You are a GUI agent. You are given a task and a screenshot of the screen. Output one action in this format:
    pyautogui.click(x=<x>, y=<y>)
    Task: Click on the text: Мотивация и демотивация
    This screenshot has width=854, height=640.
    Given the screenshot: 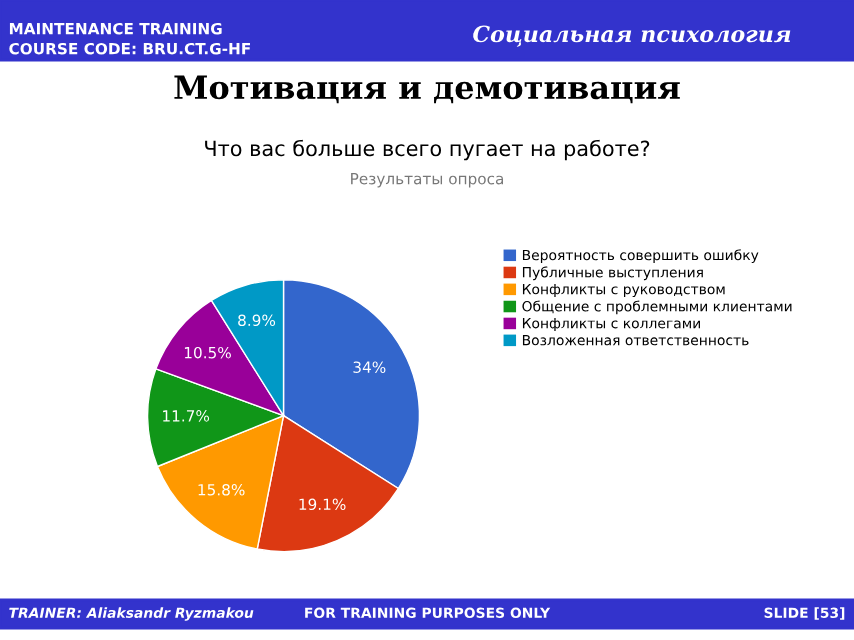 What is the action you would take?
    pyautogui.click(x=427, y=89)
    